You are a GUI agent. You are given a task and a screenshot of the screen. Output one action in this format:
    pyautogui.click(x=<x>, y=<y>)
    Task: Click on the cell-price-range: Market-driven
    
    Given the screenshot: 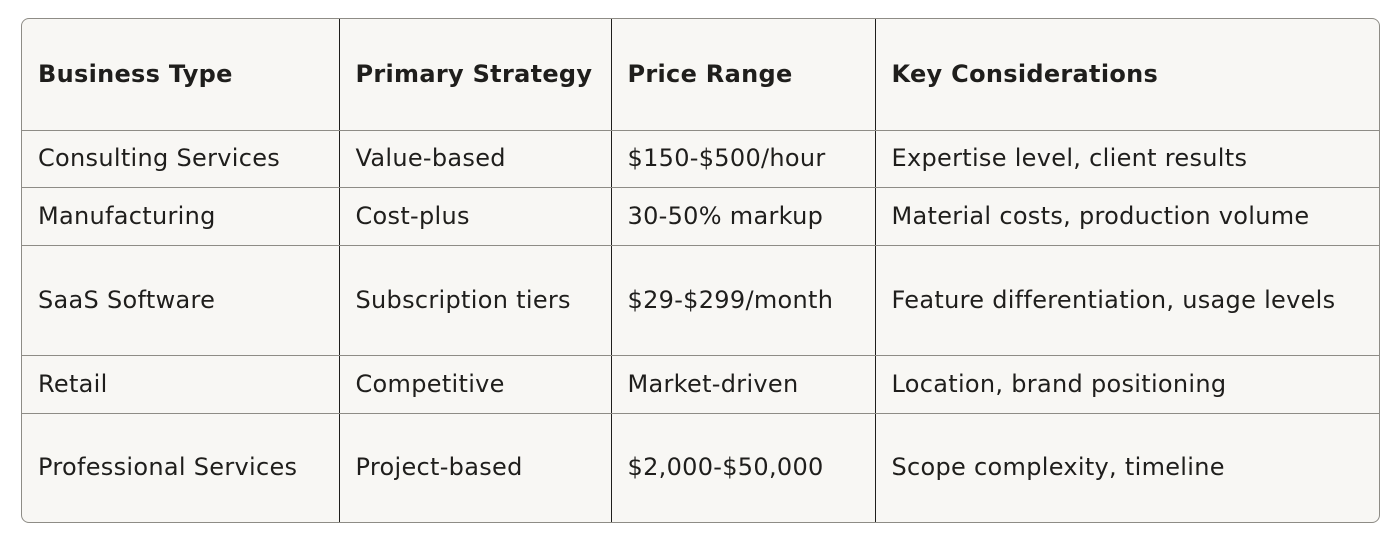 What is the action you would take?
    pyautogui.click(x=743, y=384)
    